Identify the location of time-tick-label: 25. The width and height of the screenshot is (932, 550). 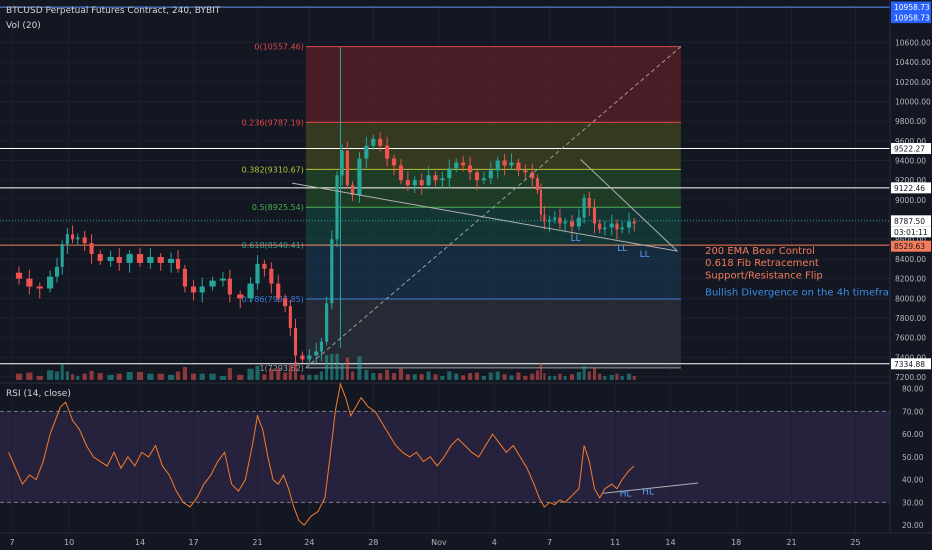
(855, 542).